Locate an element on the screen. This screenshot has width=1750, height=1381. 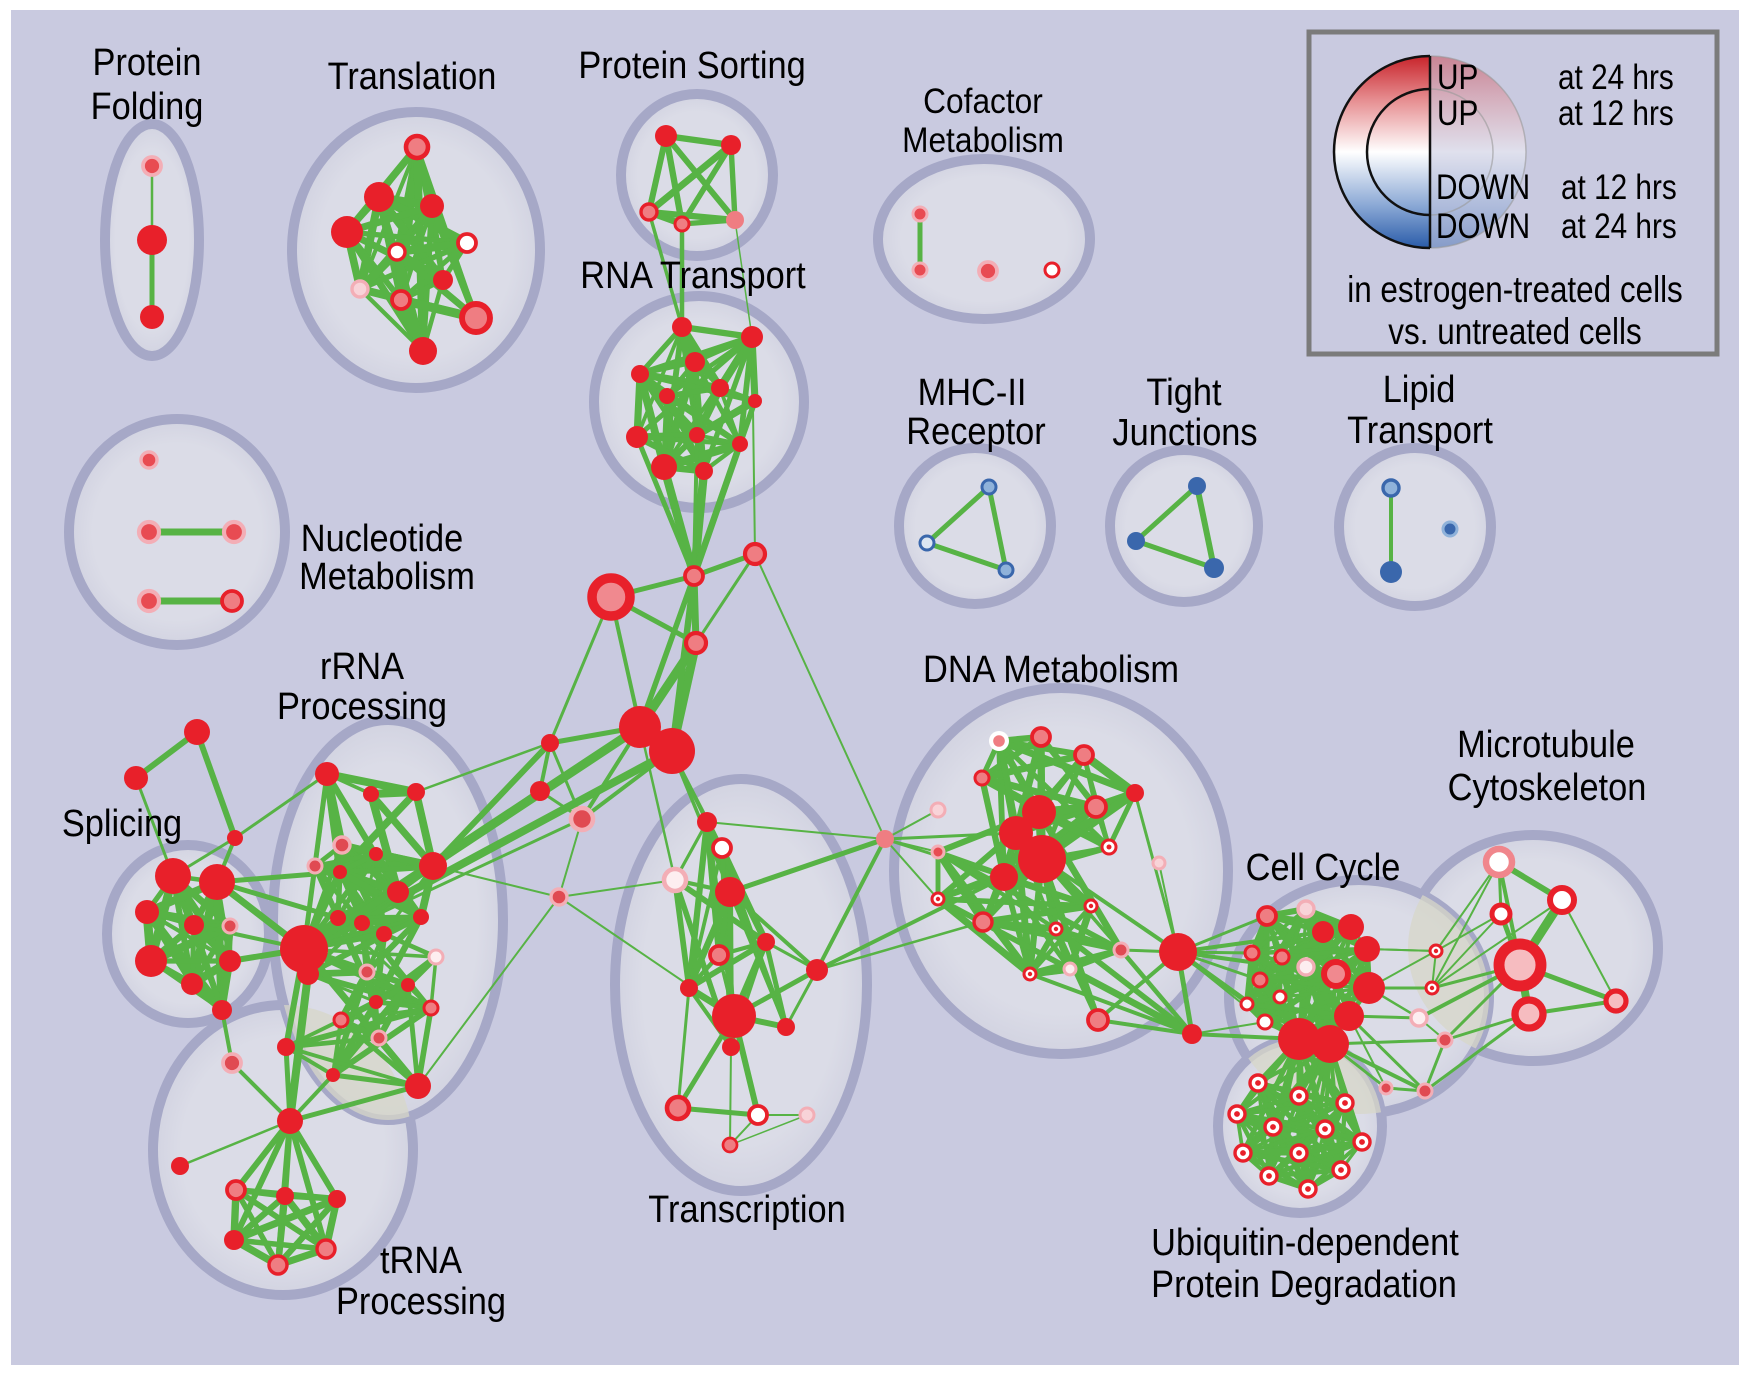
svg-text: Cofactor is located at coordinates (983, 102).